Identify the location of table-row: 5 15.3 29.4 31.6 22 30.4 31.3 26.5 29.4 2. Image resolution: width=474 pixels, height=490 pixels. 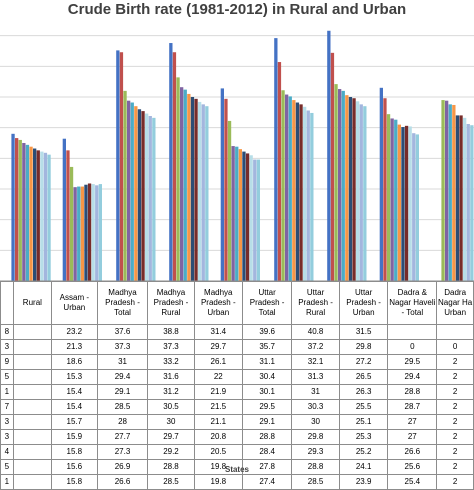
(237, 377).